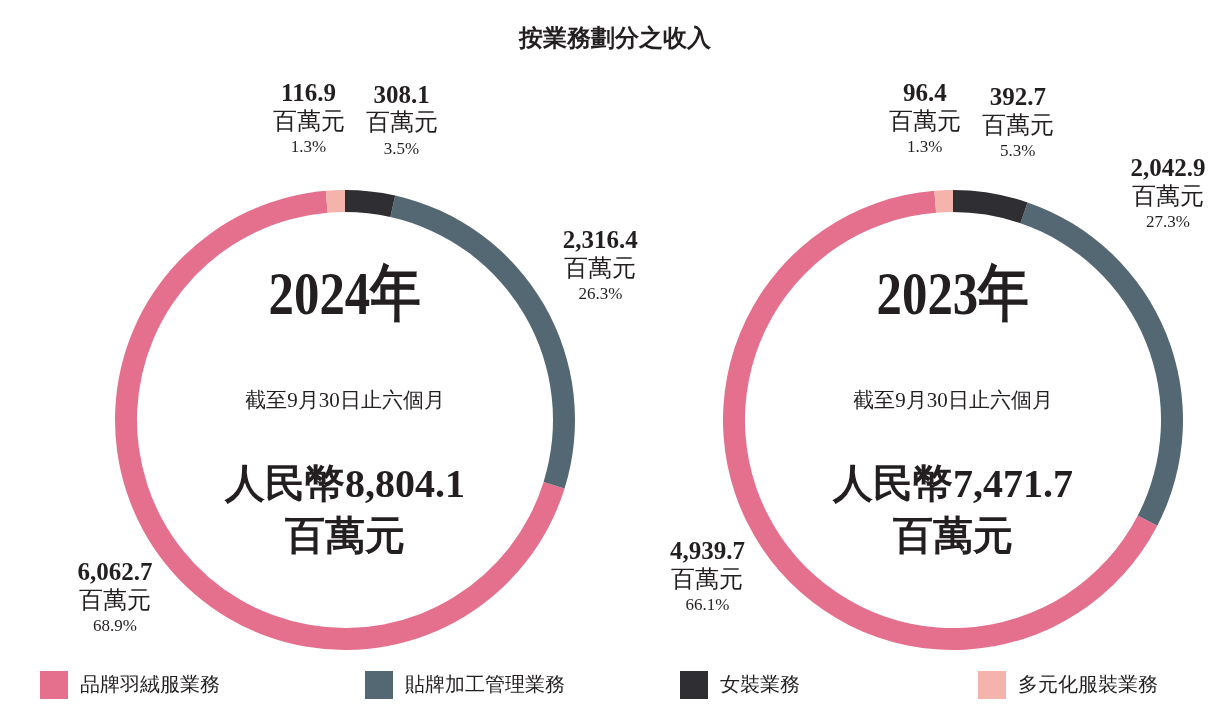  Describe the element at coordinates (1088, 683) in the screenshot. I see `legend-label: 多元化服裝業務` at that location.